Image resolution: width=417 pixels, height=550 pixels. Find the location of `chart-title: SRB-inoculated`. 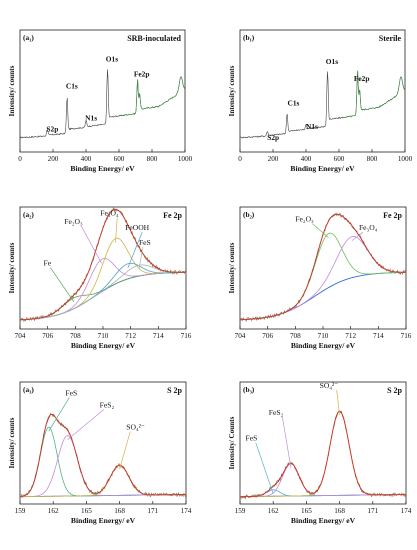

chart-title: SRB-inoculated is located at coordinates (154, 38).